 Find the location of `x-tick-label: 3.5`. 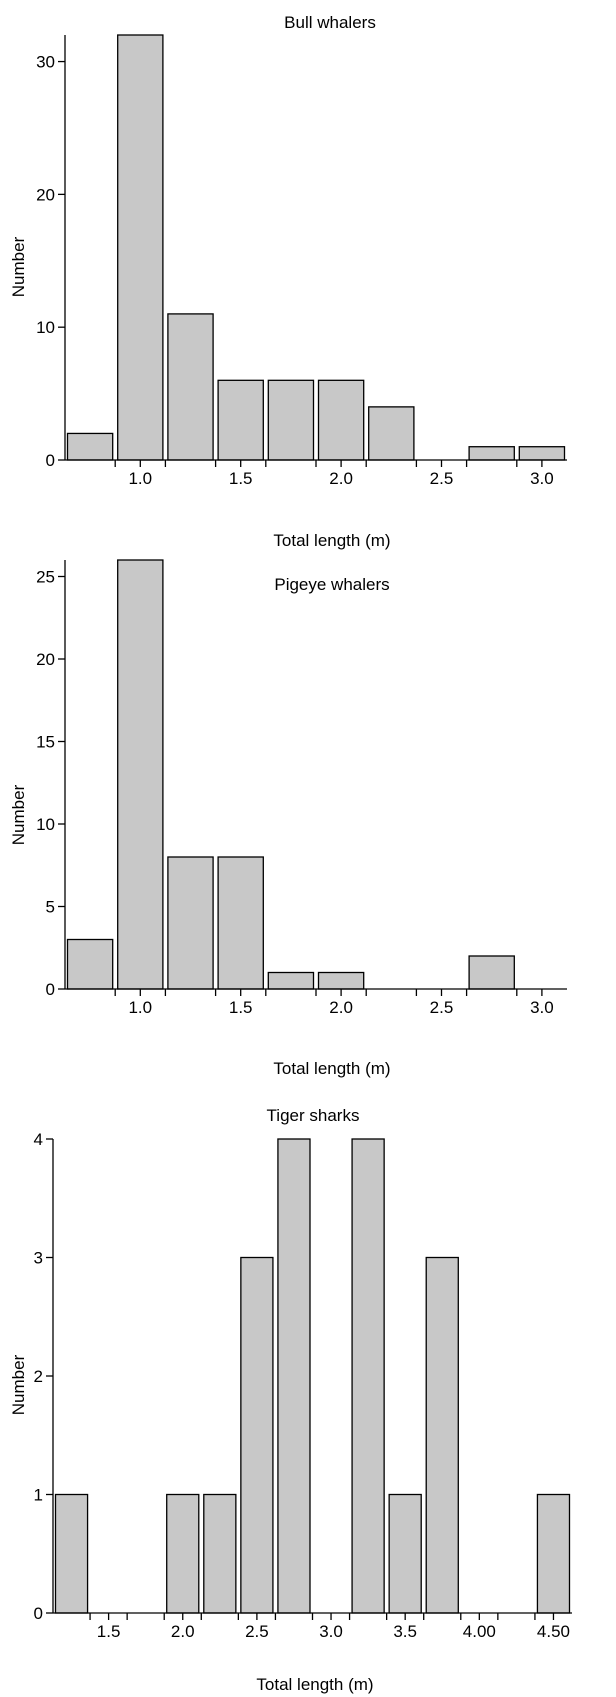

x-tick-label: 3.5 is located at coordinates (405, 1631).